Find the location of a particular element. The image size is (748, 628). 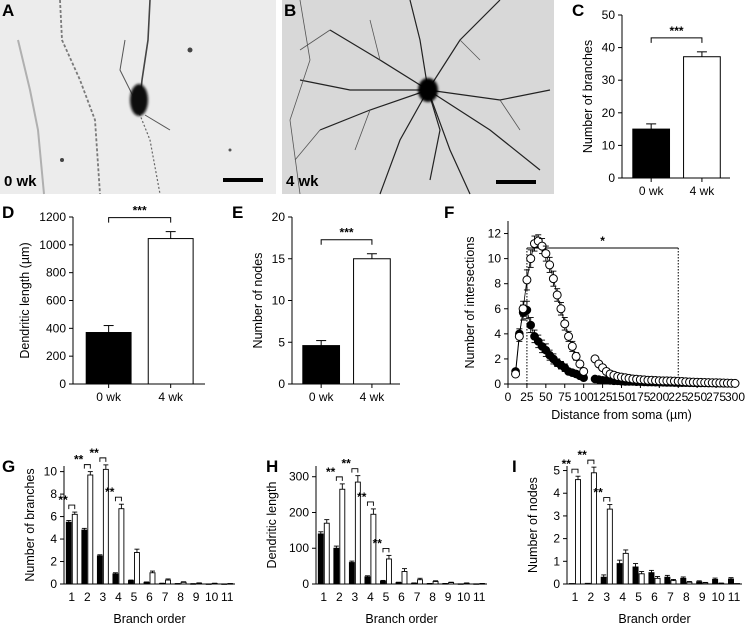

x-tick-label: 6 is located at coordinates (401, 597).